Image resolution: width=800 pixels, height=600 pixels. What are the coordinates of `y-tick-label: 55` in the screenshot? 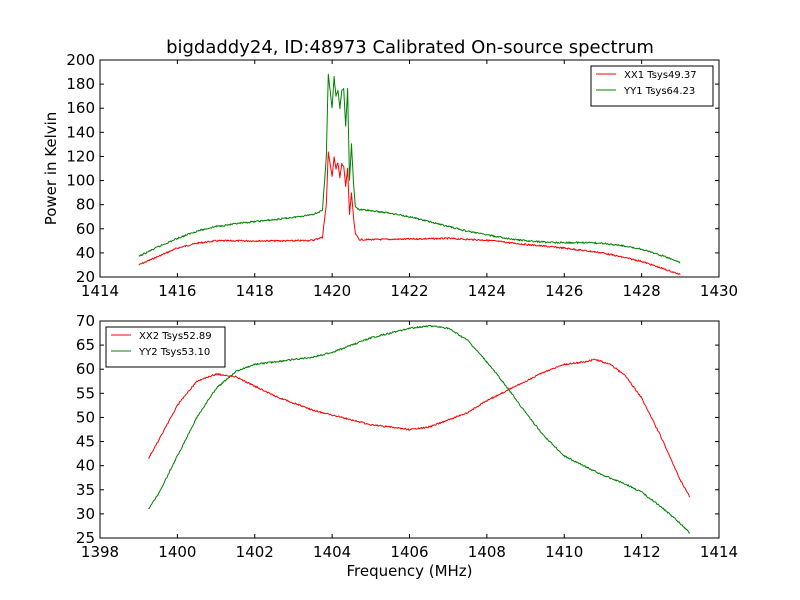 It's located at (85, 393).